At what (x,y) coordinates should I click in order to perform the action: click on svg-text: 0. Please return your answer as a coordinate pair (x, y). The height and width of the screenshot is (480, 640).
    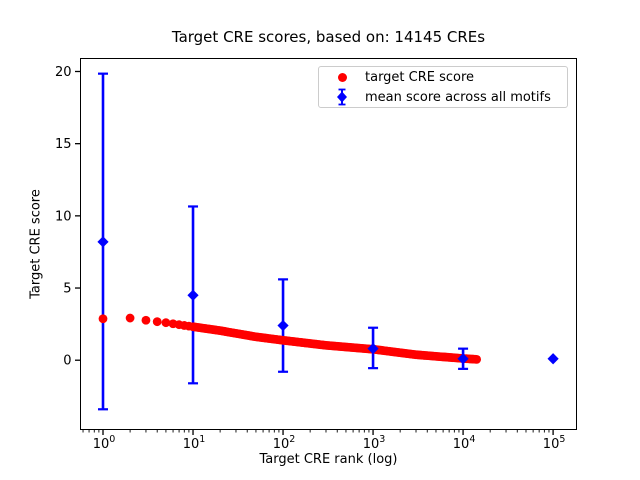
    Looking at the image, I should click on (67, 361).